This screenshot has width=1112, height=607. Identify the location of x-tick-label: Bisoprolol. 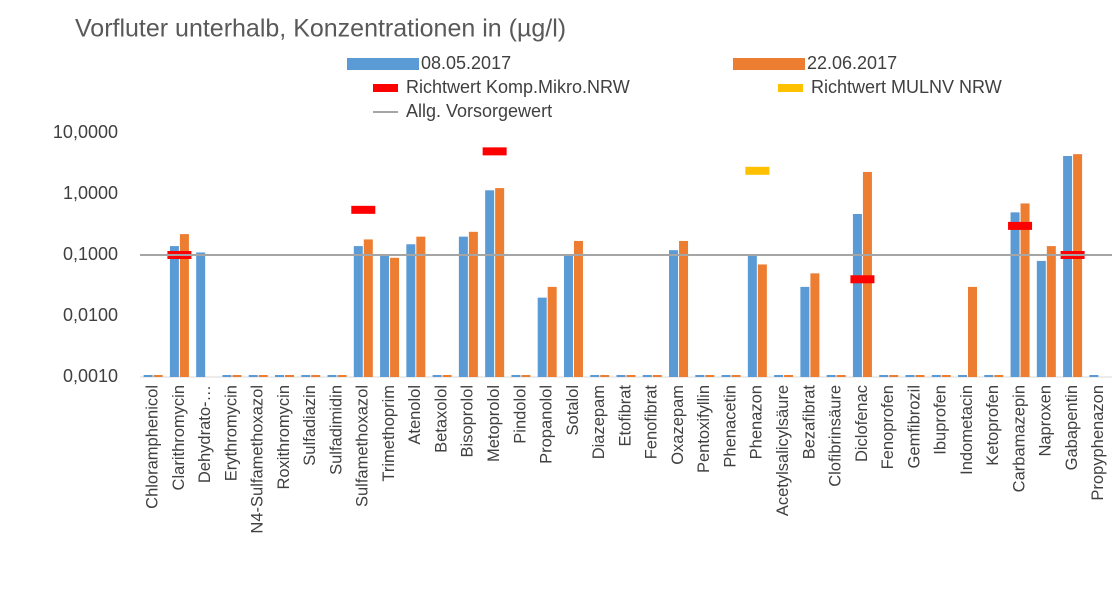
(468, 421).